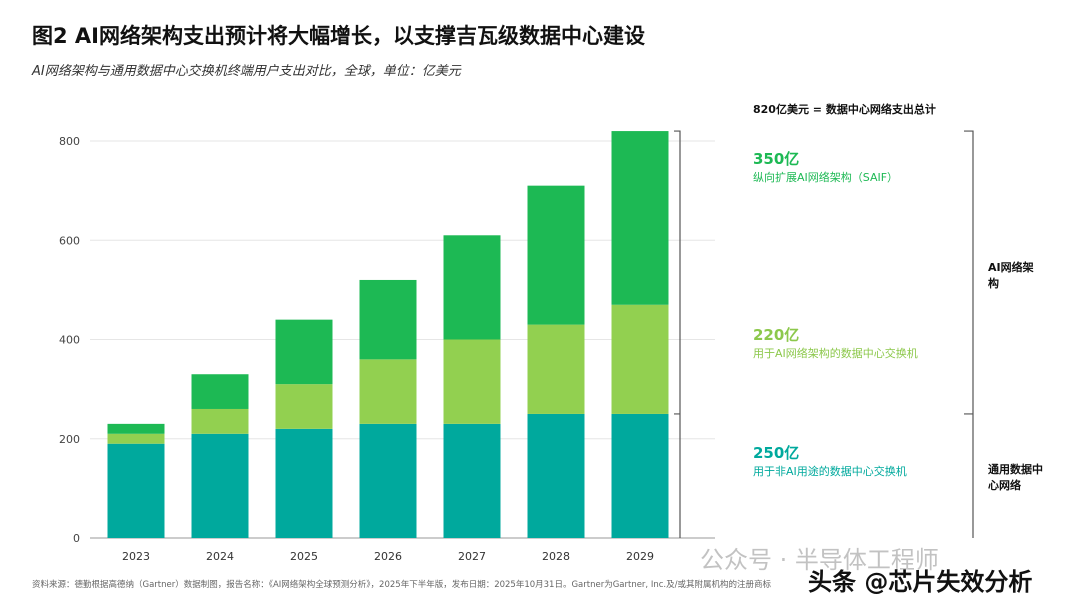 The width and height of the screenshot is (1080, 608). What do you see at coordinates (69, 240) in the screenshot?
I see `y-tick-label: 600` at bounding box center [69, 240].